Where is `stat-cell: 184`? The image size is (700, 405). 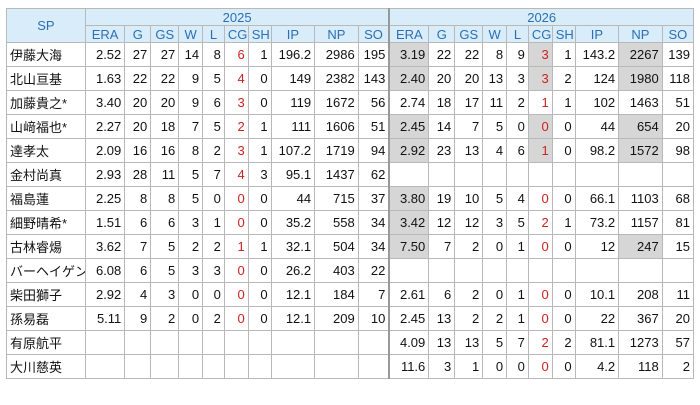
stat-cell: 184 is located at coordinates (336, 294).